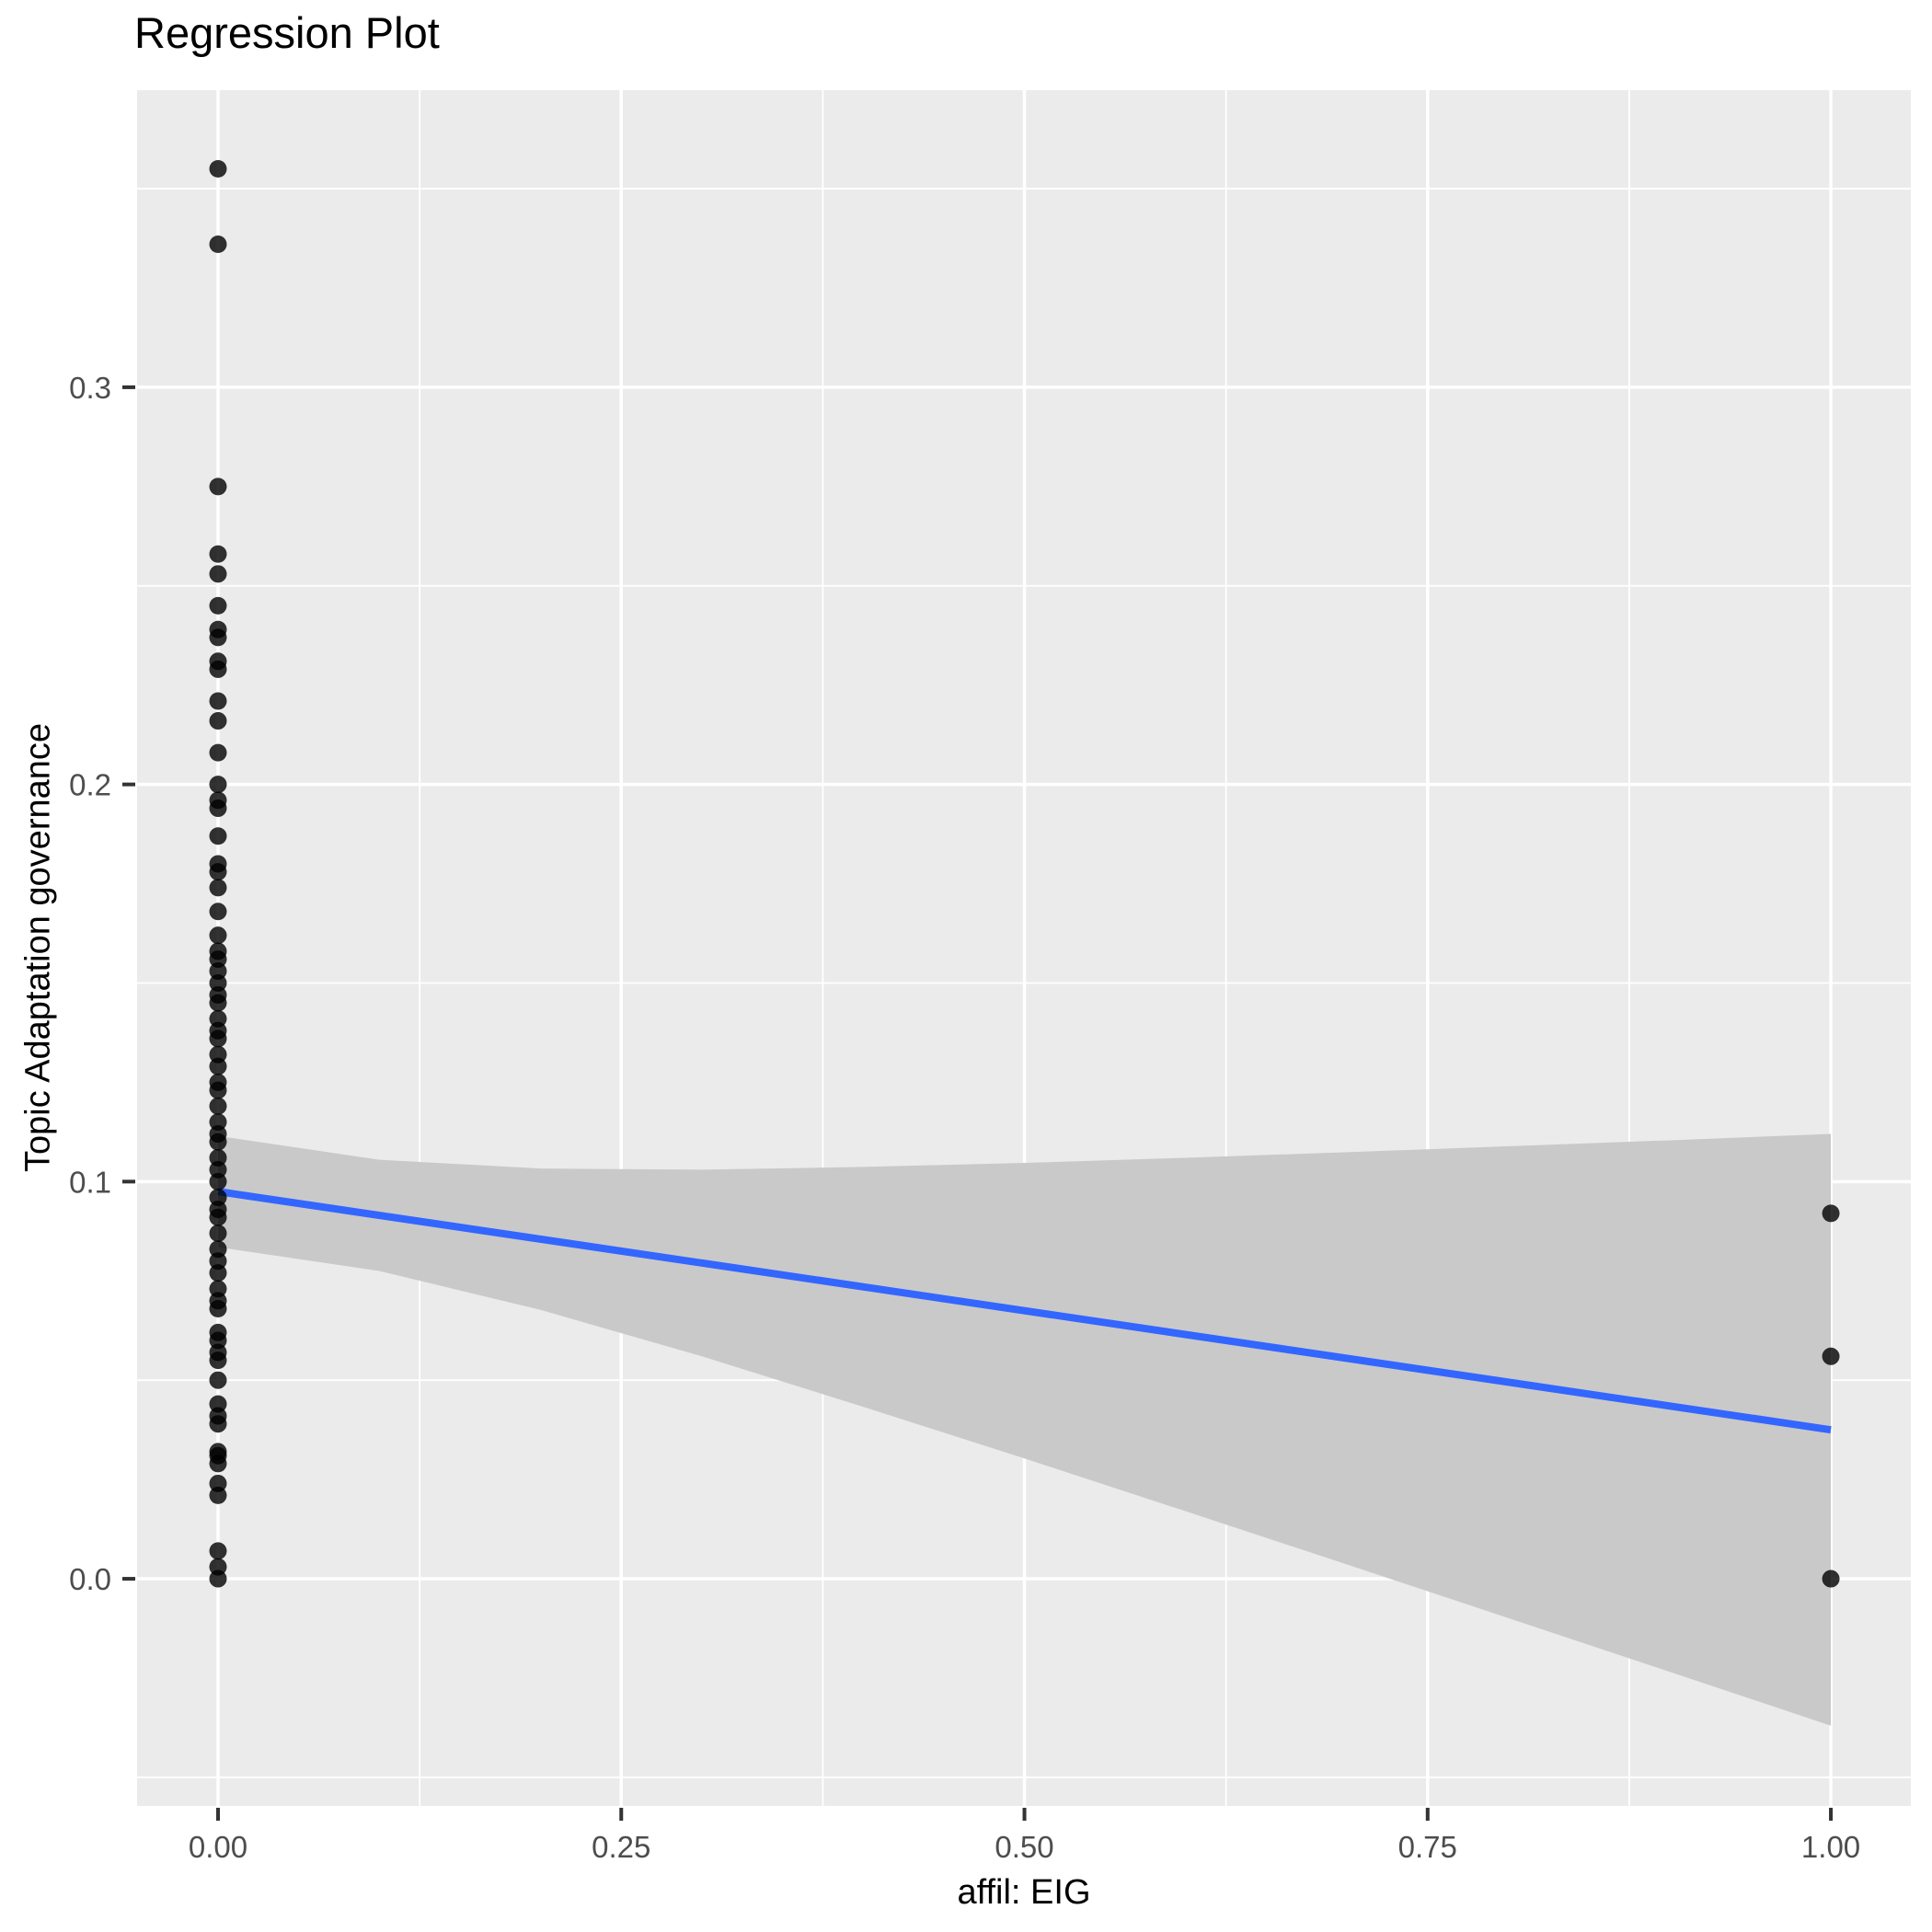  I want to click on regression-line, so click(1024, 1311).